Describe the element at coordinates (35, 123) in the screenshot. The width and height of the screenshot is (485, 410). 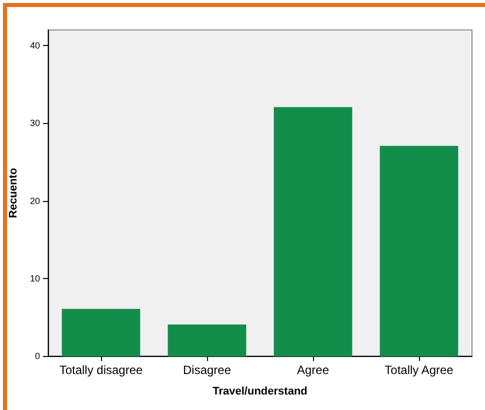
I see `y-tick-label: 30` at that location.